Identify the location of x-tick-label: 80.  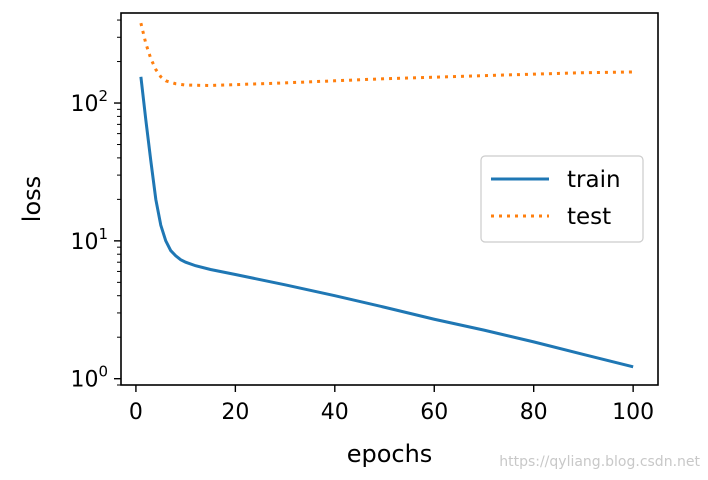
(534, 412).